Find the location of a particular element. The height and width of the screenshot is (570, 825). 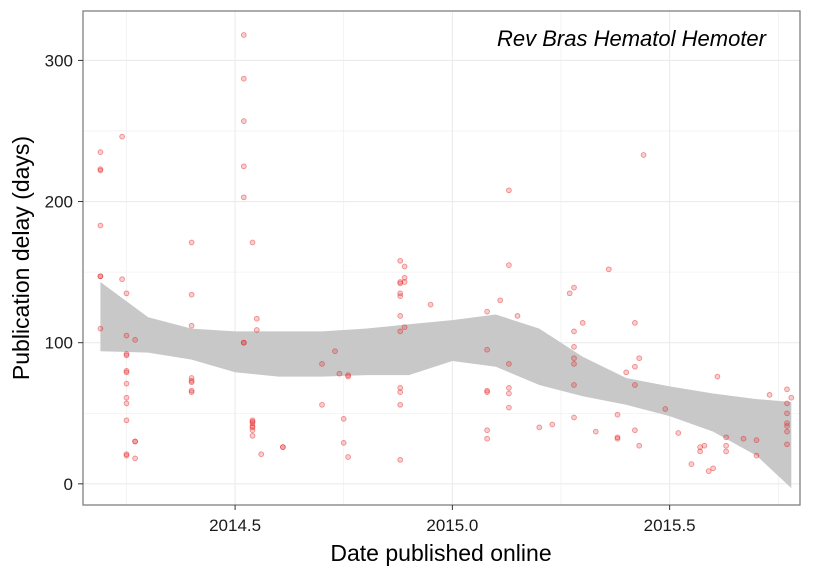

x-axis-ticks: 2014.5 2015.0 2015.5 is located at coordinates (452, 520).